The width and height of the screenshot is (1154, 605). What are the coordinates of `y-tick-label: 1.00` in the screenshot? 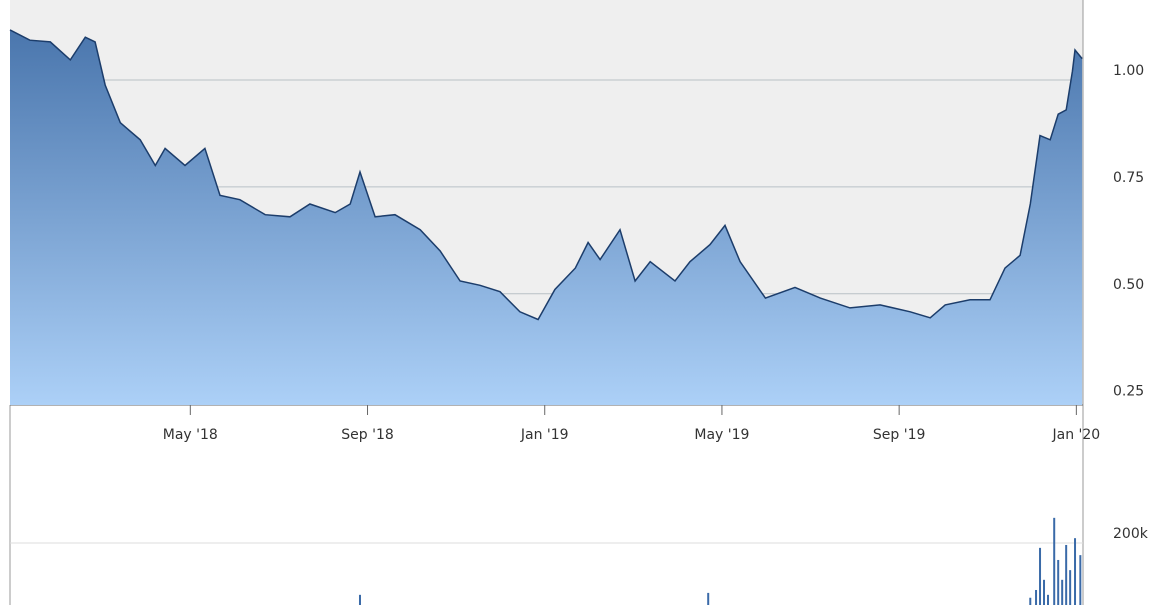 It's located at (1128, 71).